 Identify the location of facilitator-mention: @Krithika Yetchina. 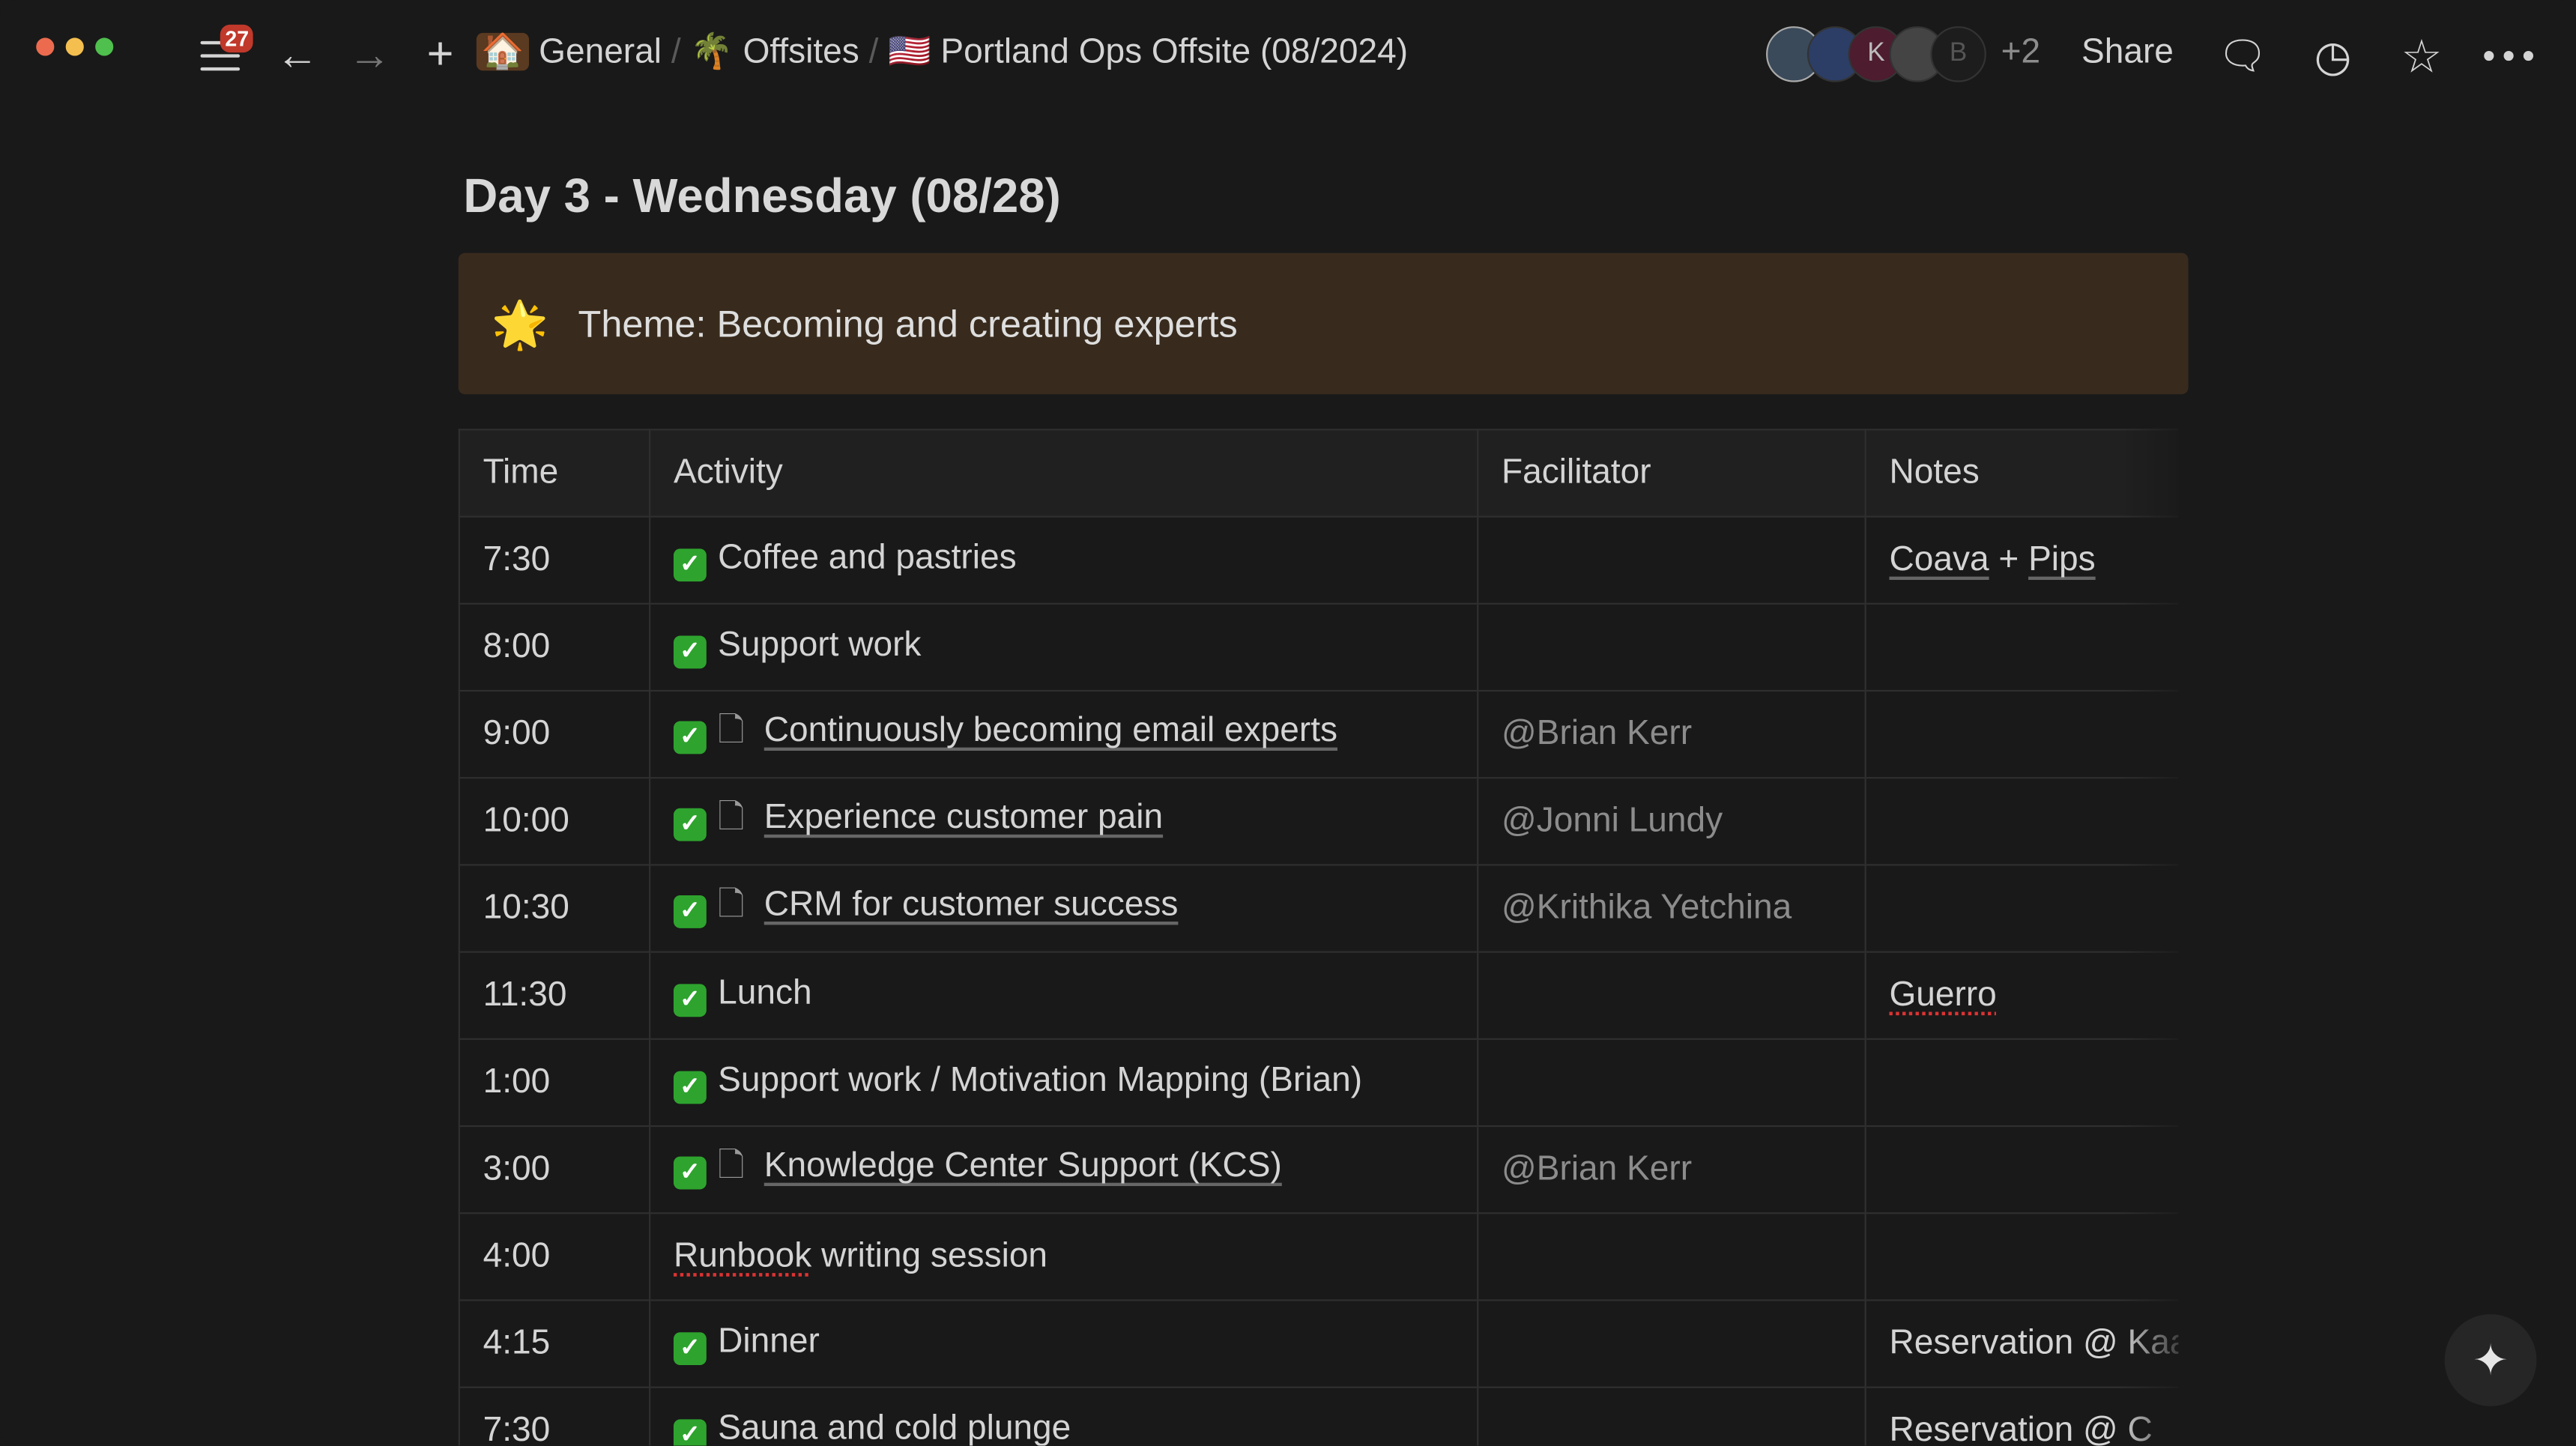
(1647, 908).